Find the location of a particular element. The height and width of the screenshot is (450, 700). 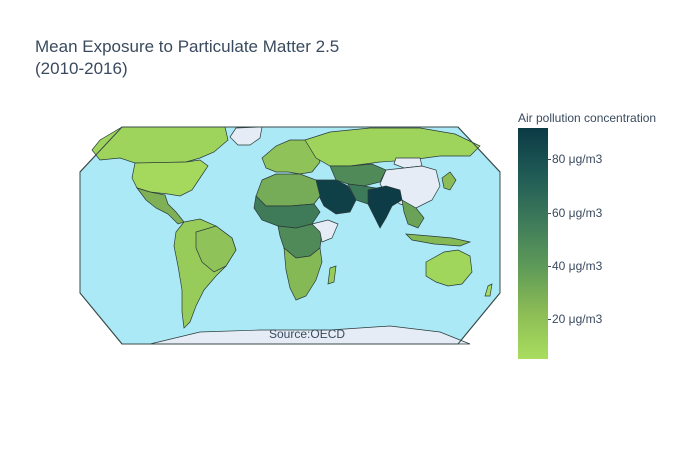

country-usa is located at coordinates (170, 178).